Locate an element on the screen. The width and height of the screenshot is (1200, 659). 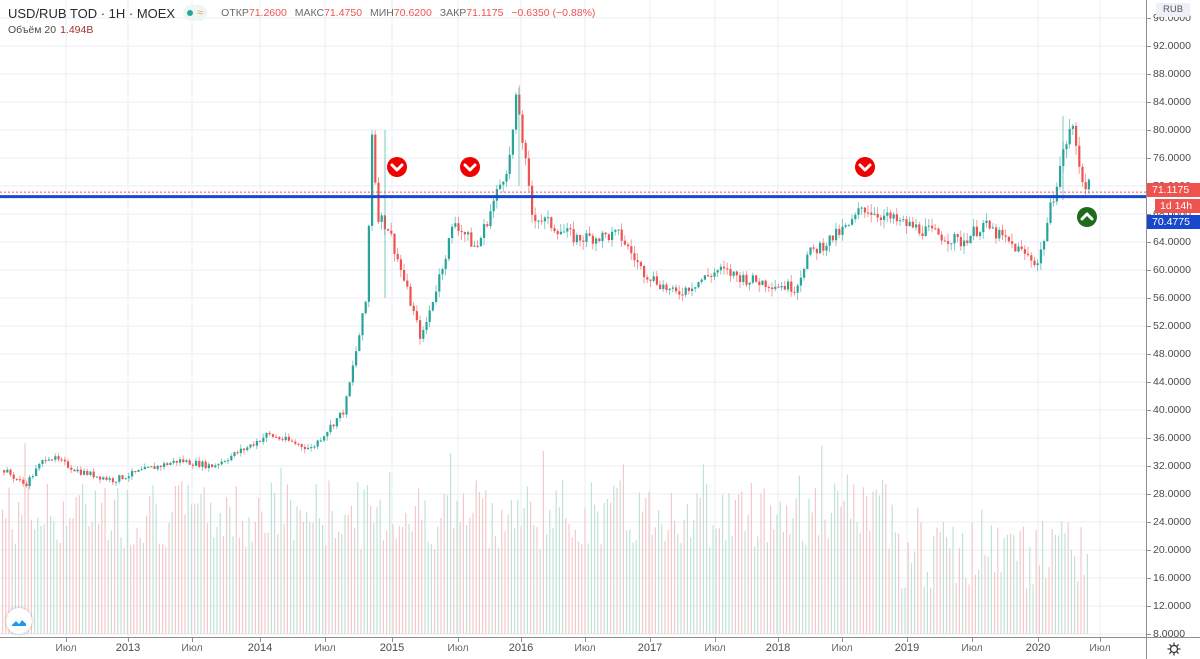
price-tick-label: 44.0000 is located at coordinates (1172, 382).